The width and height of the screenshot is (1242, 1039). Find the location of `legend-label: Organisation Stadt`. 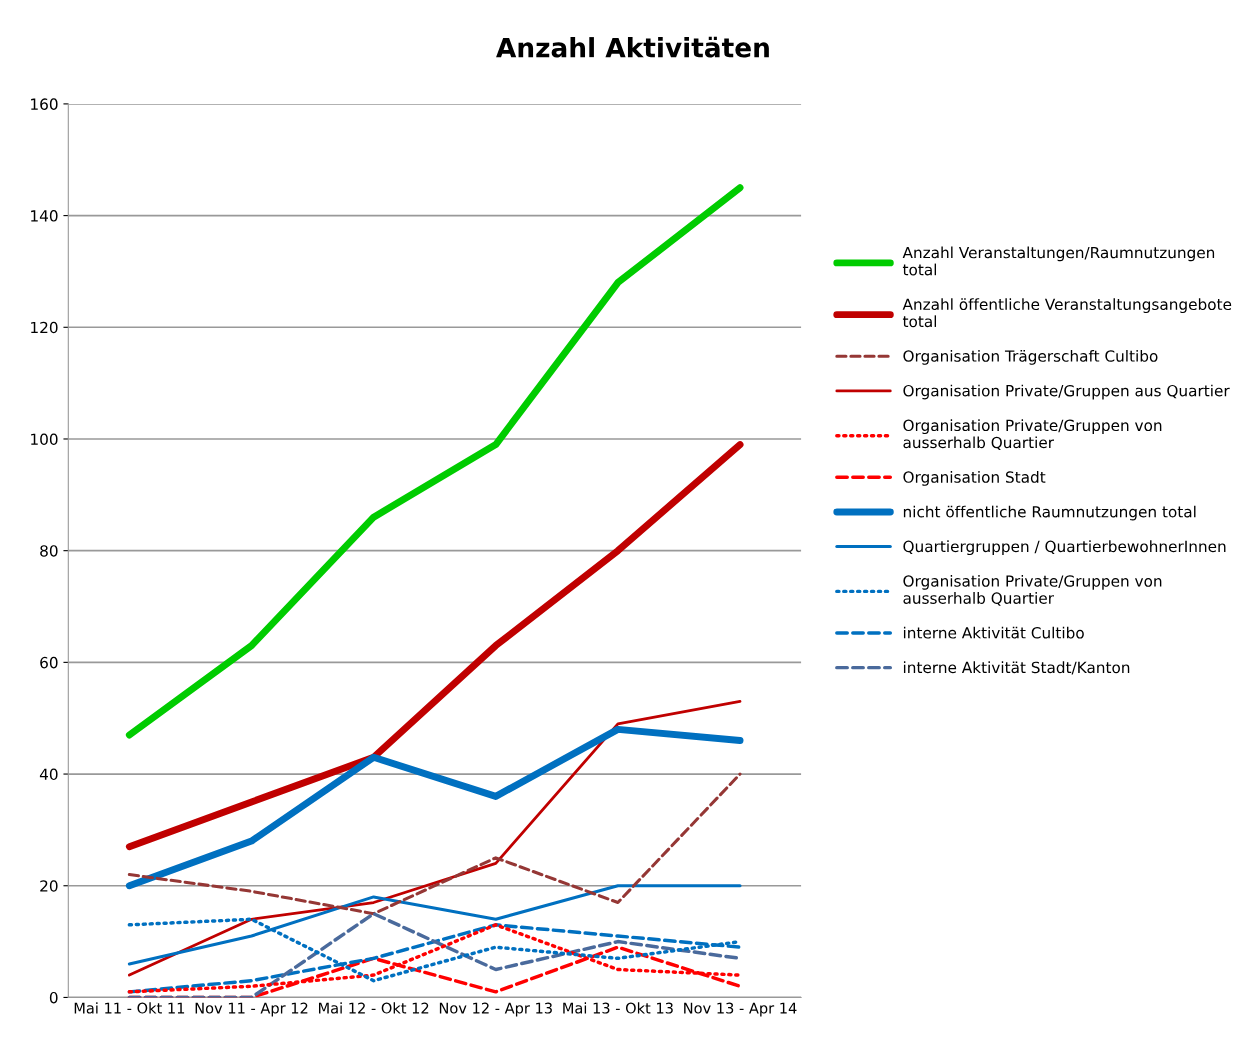

legend-label: Organisation Stadt is located at coordinates (974, 478).